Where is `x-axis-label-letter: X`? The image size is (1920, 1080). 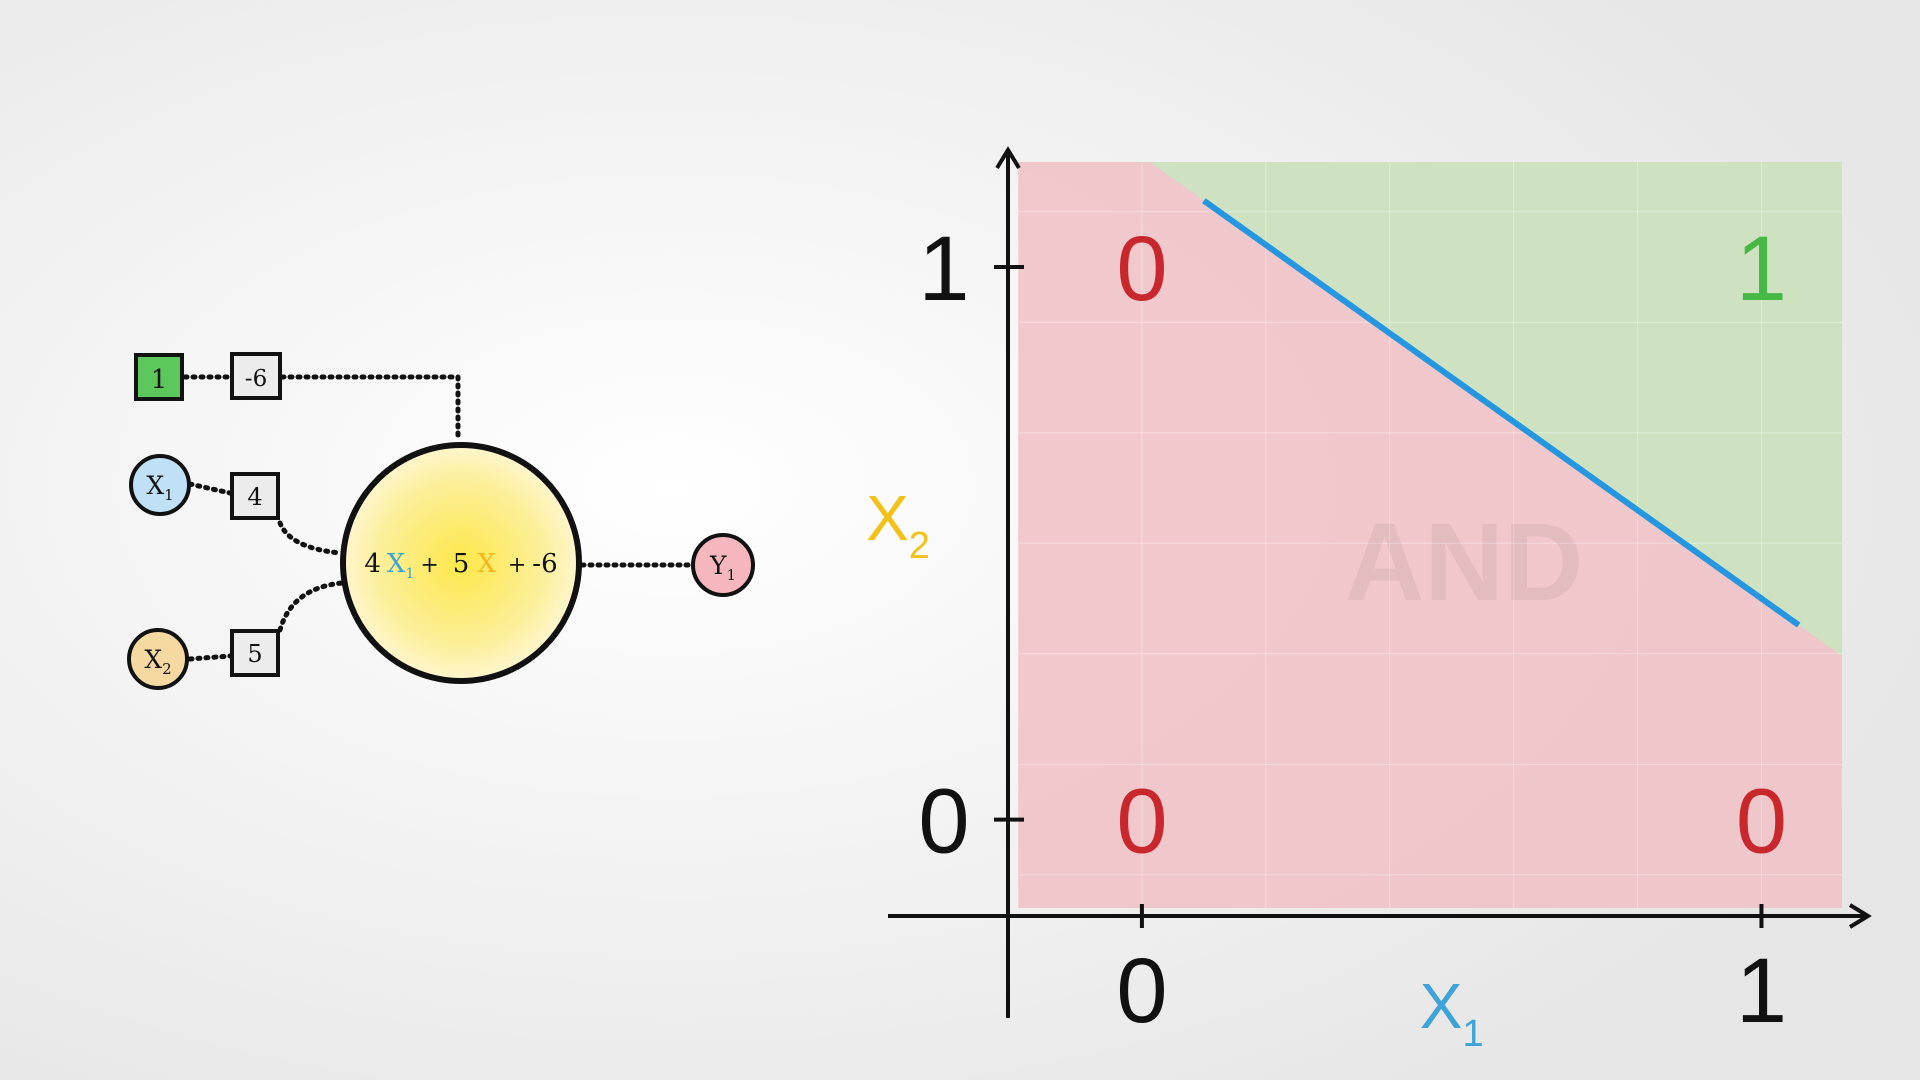 x-axis-label-letter: X is located at coordinates (1441, 1006).